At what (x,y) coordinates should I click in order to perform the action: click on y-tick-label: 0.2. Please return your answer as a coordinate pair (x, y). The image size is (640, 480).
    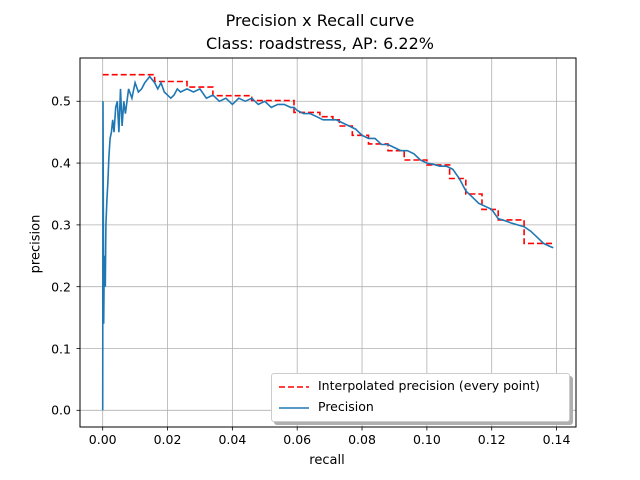
    Looking at the image, I should click on (61, 287).